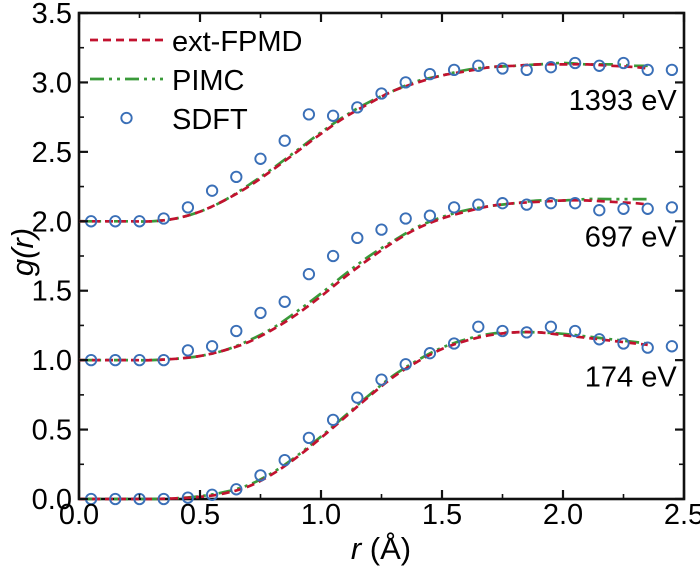 Image resolution: width=700 pixels, height=571 pixels. I want to click on legend: ext-FPMD PIMC SDFT, so click(196, 81).